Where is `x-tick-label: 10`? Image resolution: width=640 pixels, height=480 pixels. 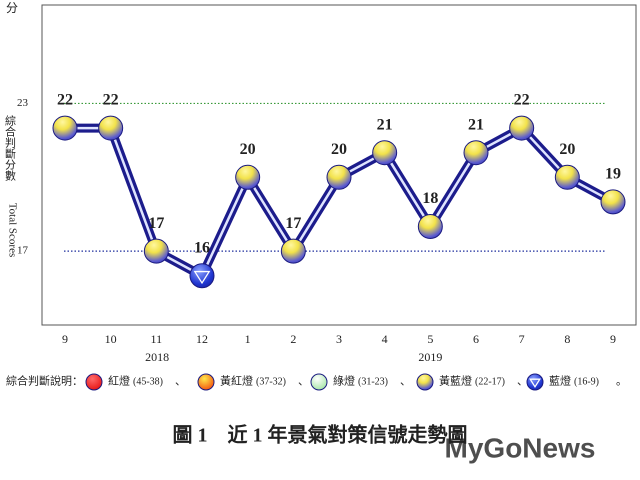 x-tick-label: 10 is located at coordinates (111, 339).